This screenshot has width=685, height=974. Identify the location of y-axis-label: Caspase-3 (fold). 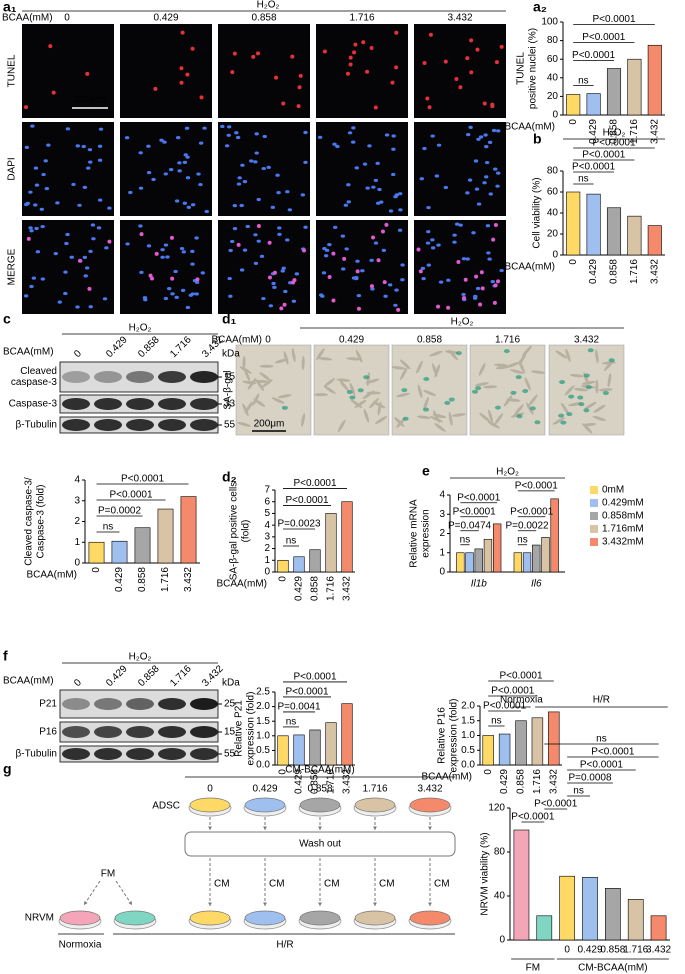
(41, 522).